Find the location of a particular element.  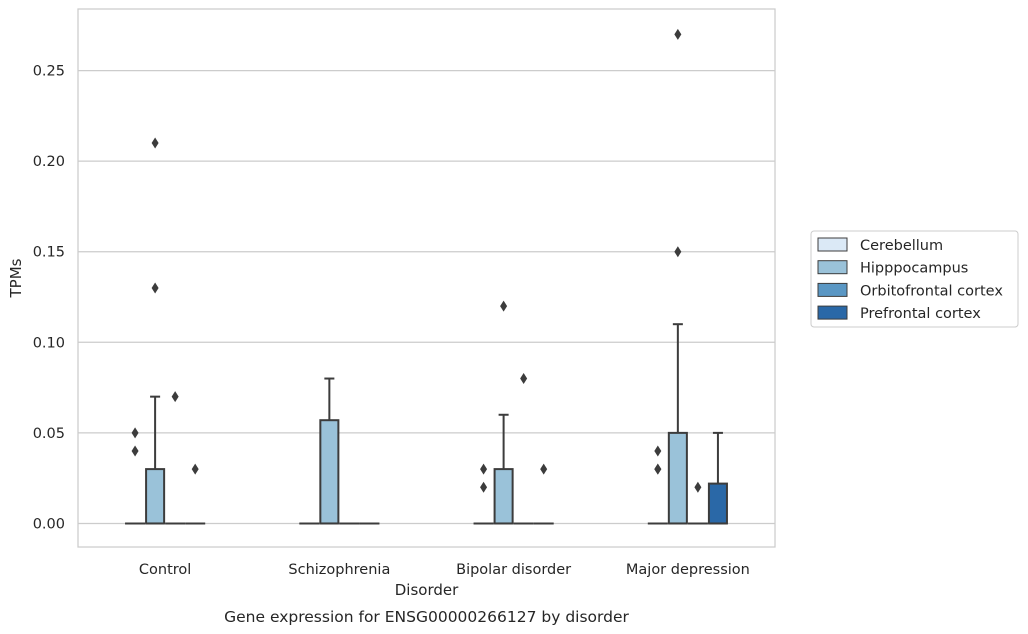

legend-label: Orbitofrontal cortex is located at coordinates (931, 291).